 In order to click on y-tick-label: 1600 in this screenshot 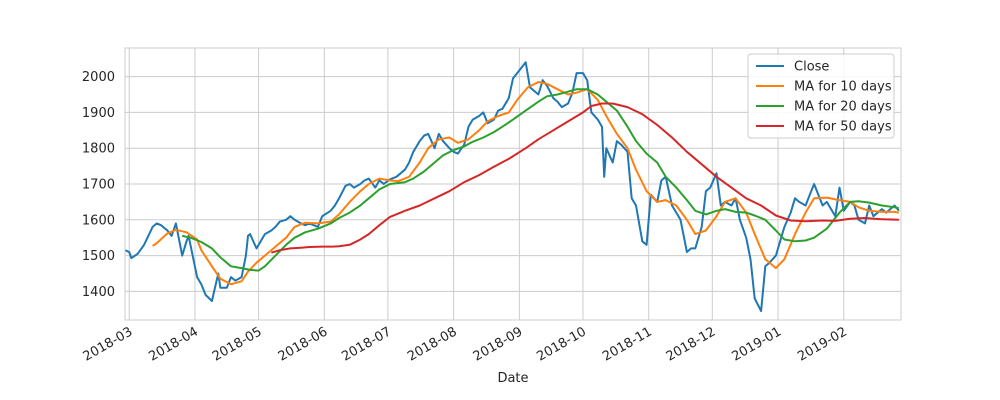, I will do `click(98, 220)`.